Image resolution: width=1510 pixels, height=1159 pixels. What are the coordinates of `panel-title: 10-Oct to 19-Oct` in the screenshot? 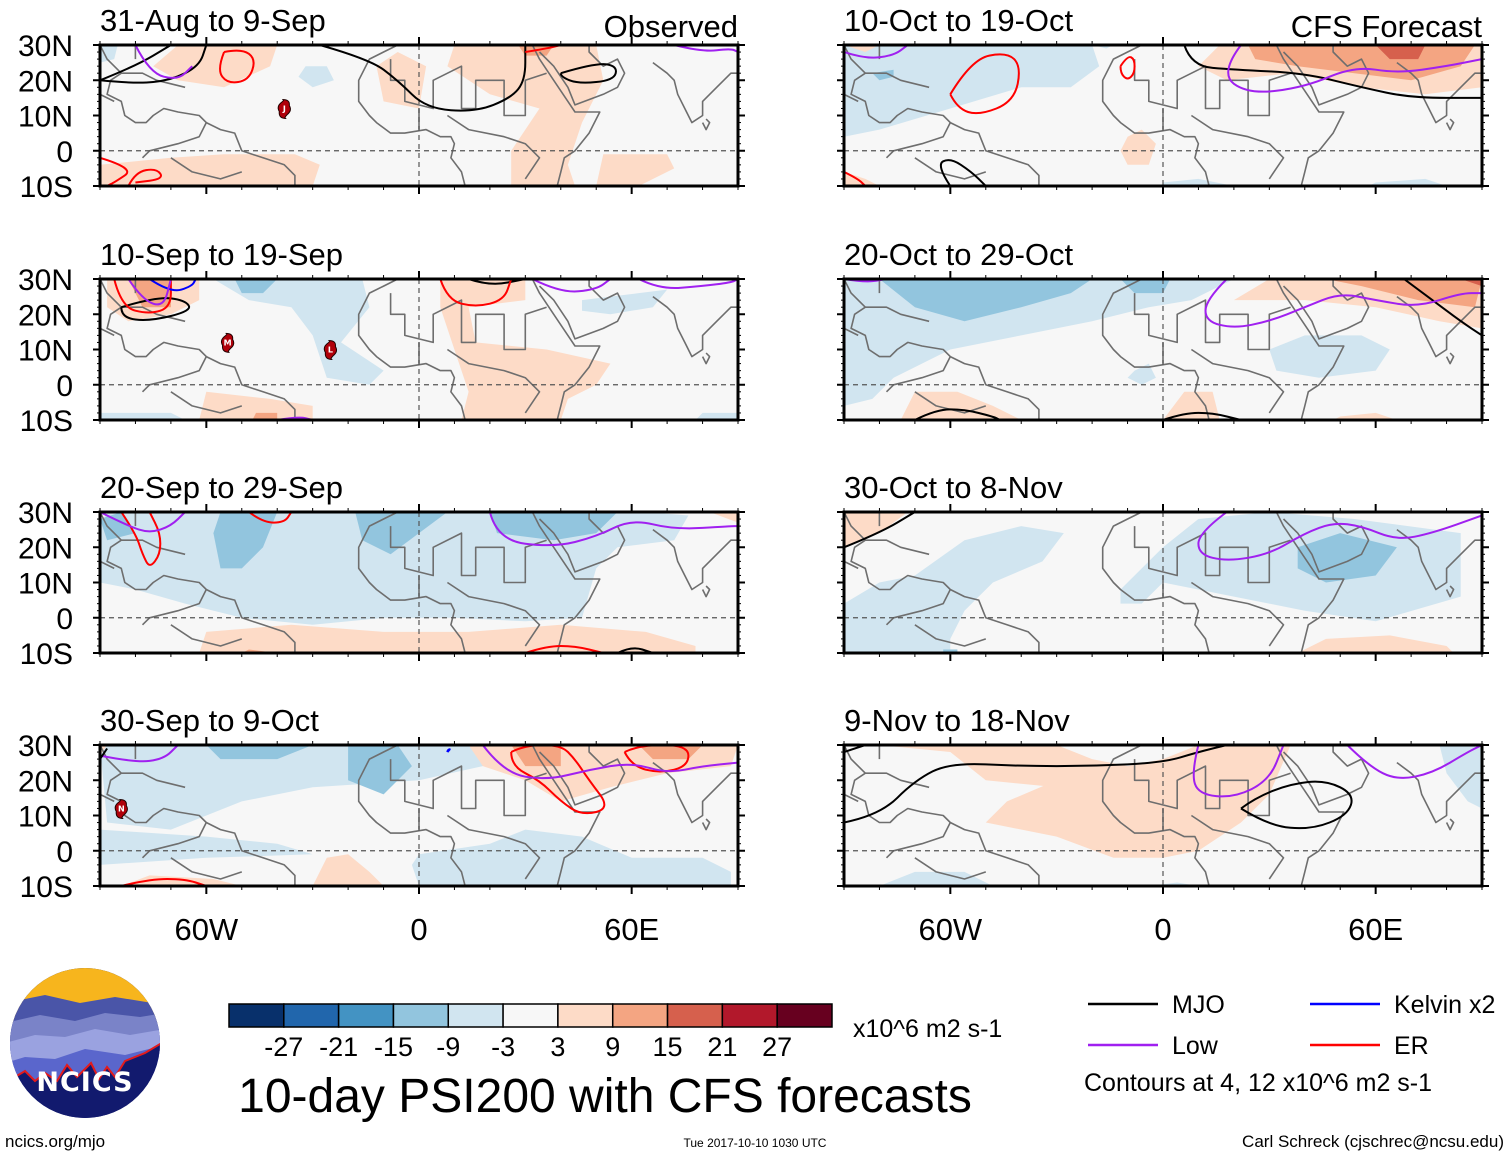 It's located at (959, 20).